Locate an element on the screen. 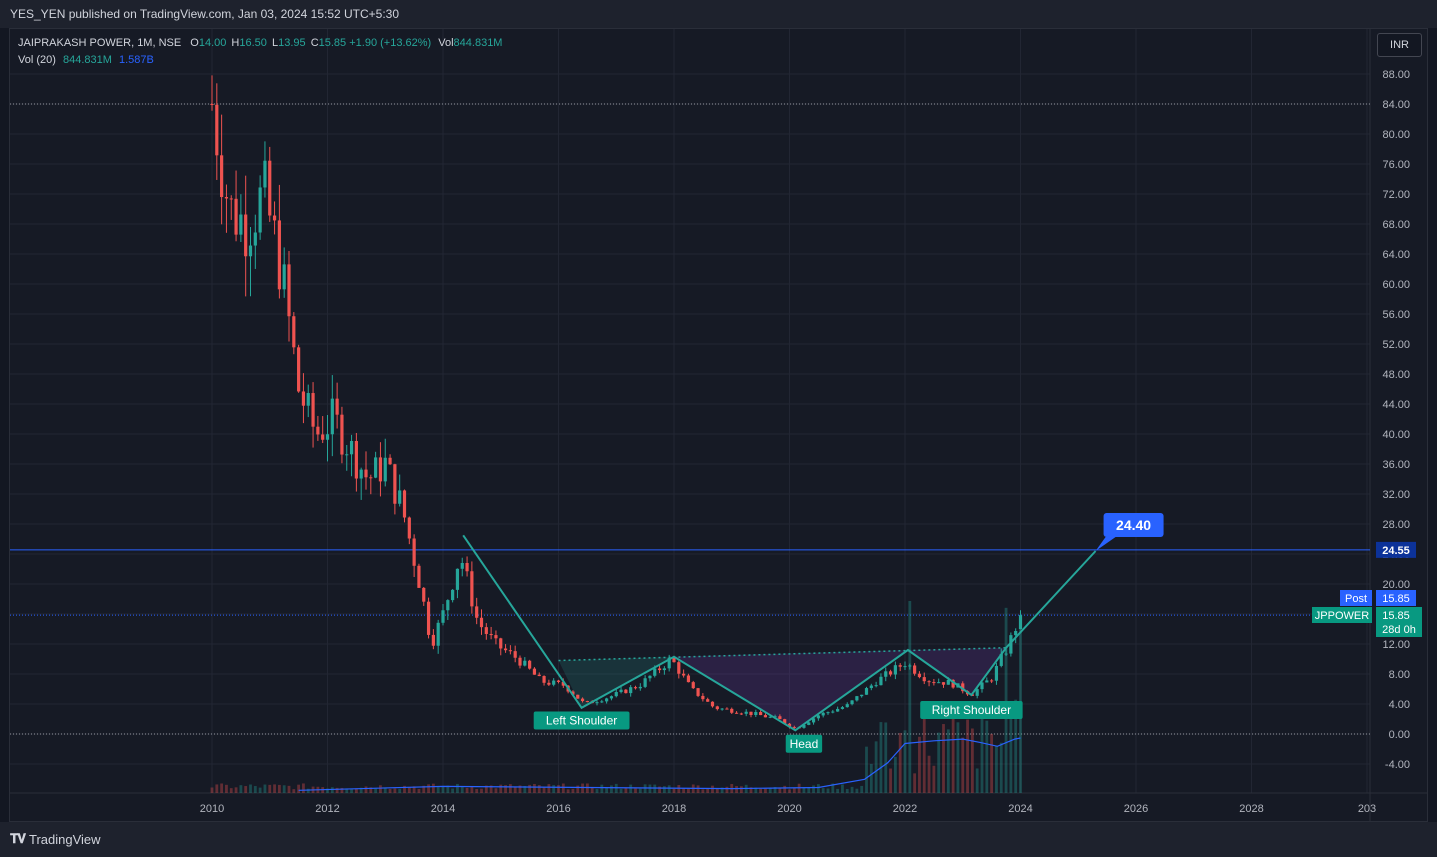 Image resolution: width=1437 pixels, height=857 pixels. price-tick-label: 52.00 is located at coordinates (1396, 345).